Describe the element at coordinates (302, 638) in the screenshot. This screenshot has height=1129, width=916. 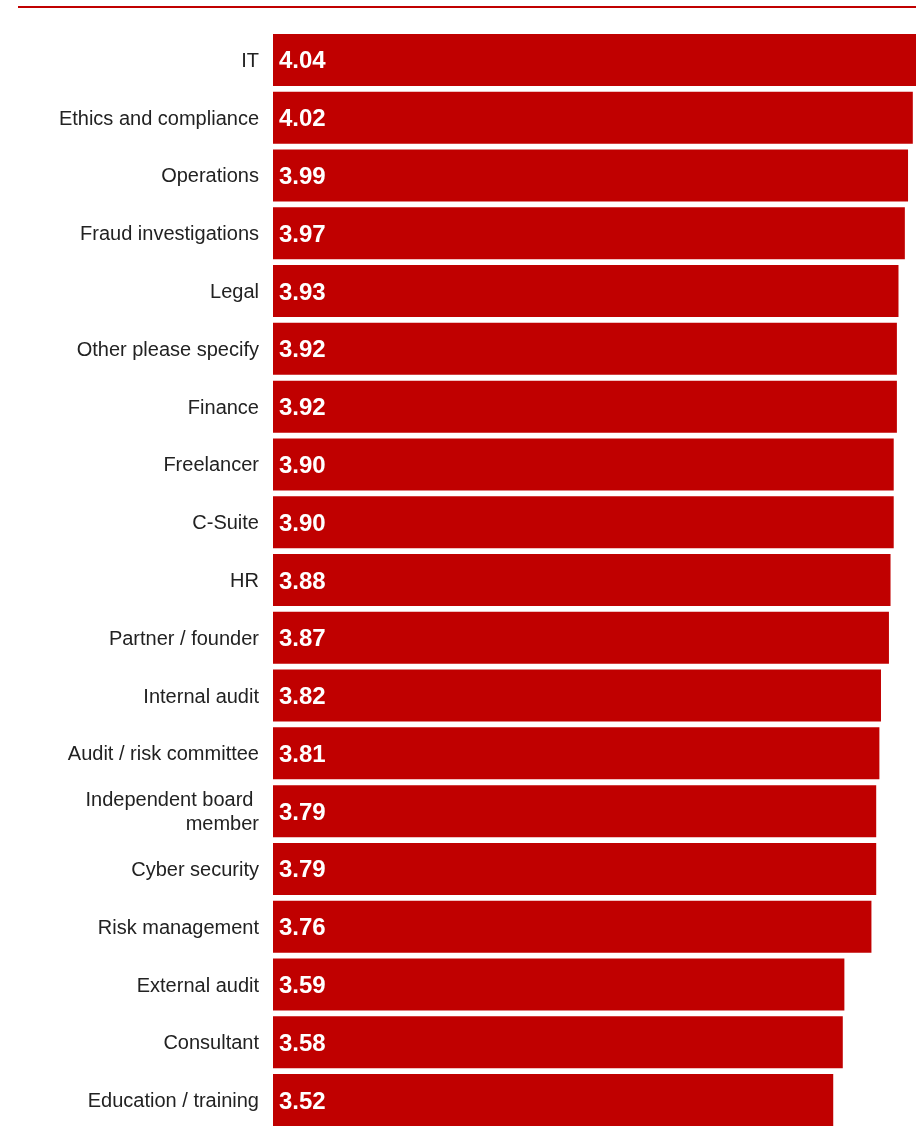
I see `data-label: 3.87` at that location.